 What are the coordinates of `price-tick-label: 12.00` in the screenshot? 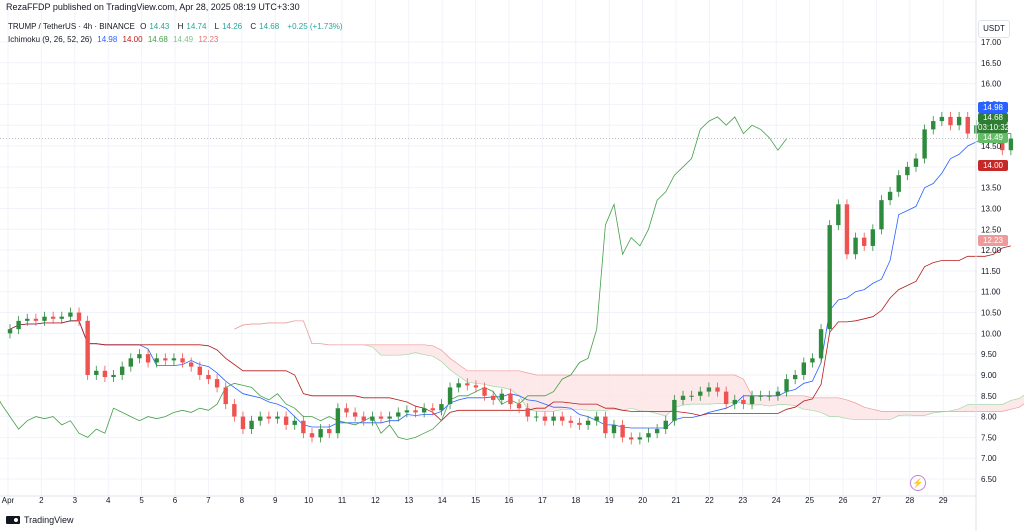 It's located at (991, 250).